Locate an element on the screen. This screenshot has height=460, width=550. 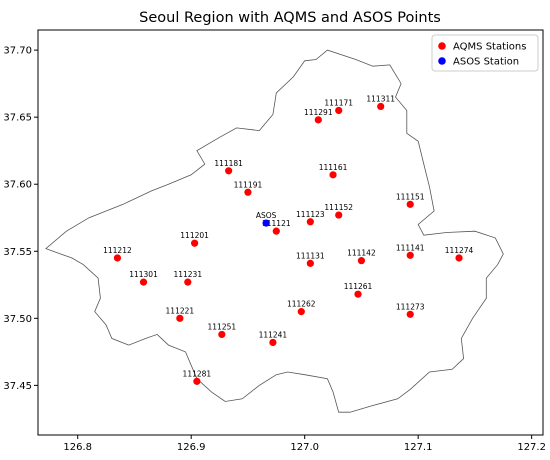
x-tick-label: 127.0 is located at coordinates (304, 447).